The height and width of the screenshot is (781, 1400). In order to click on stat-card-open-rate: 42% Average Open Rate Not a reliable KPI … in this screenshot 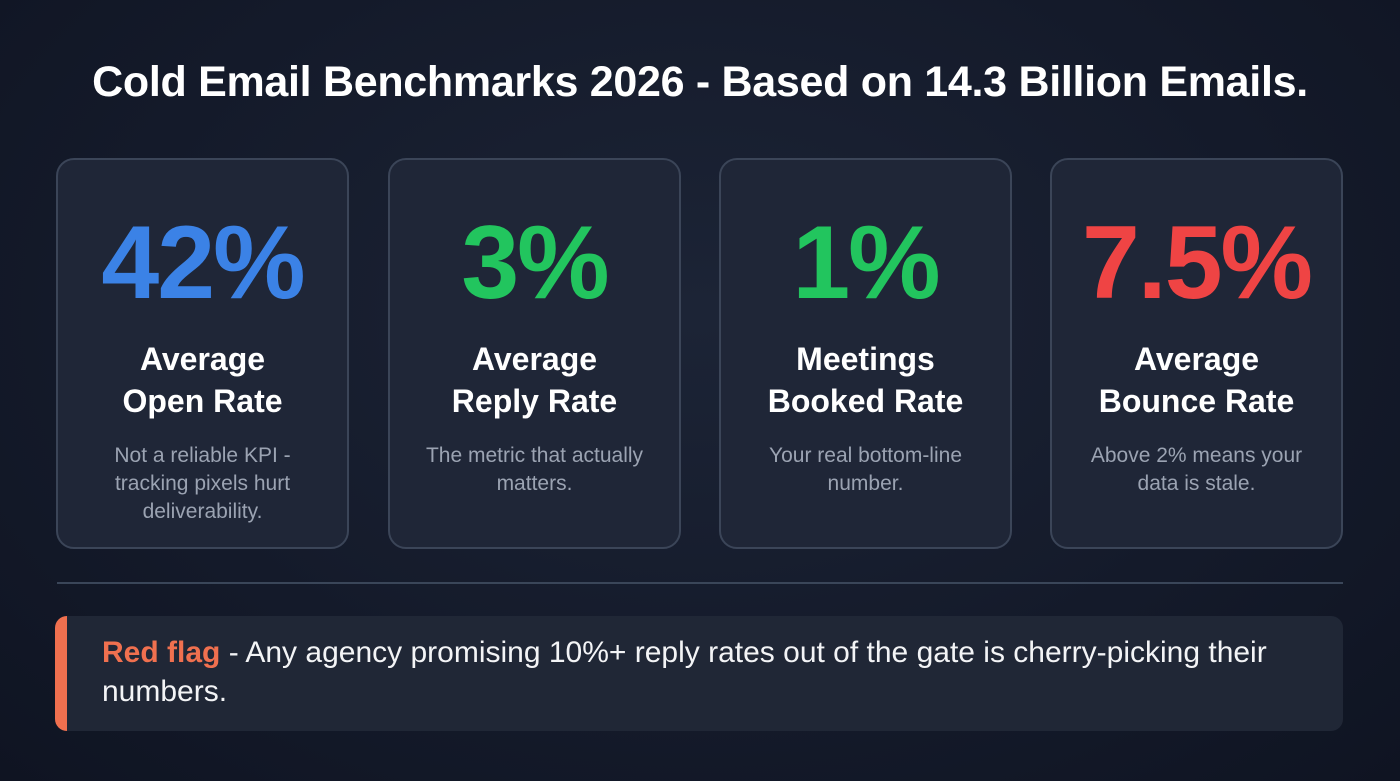, I will do `click(202, 353)`.